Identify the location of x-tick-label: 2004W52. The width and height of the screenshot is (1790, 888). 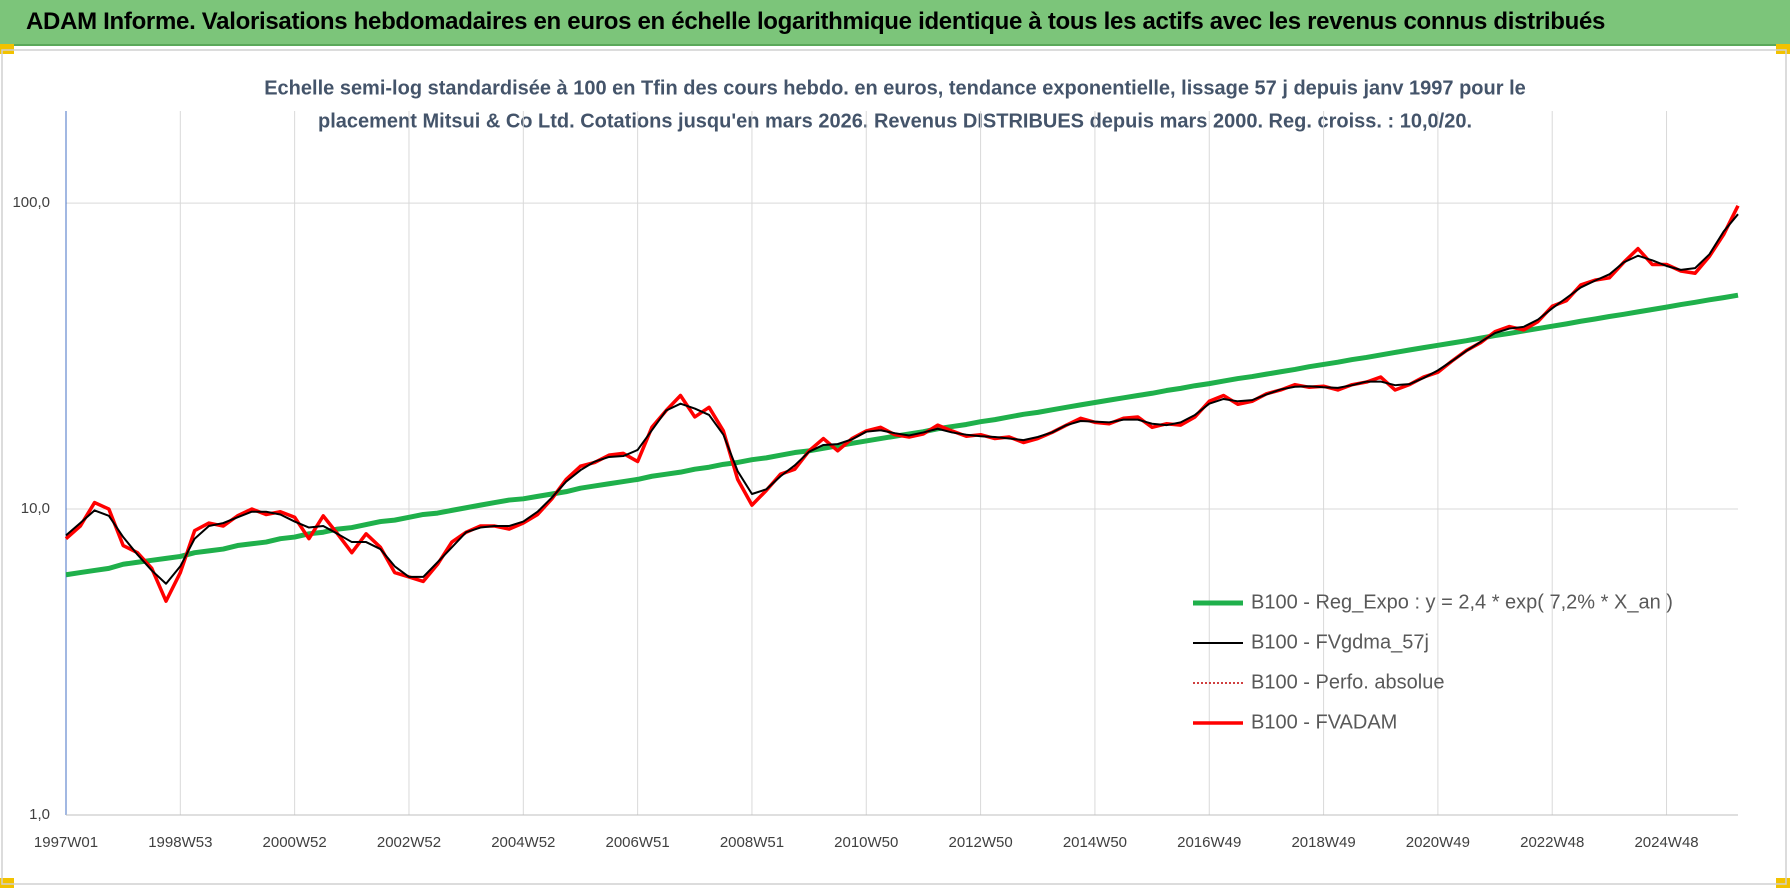
(523, 842).